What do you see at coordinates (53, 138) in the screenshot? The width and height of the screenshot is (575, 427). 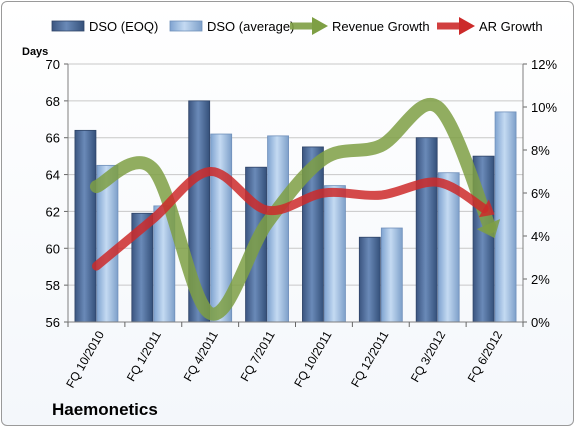 I see `y-tick-label: 66` at bounding box center [53, 138].